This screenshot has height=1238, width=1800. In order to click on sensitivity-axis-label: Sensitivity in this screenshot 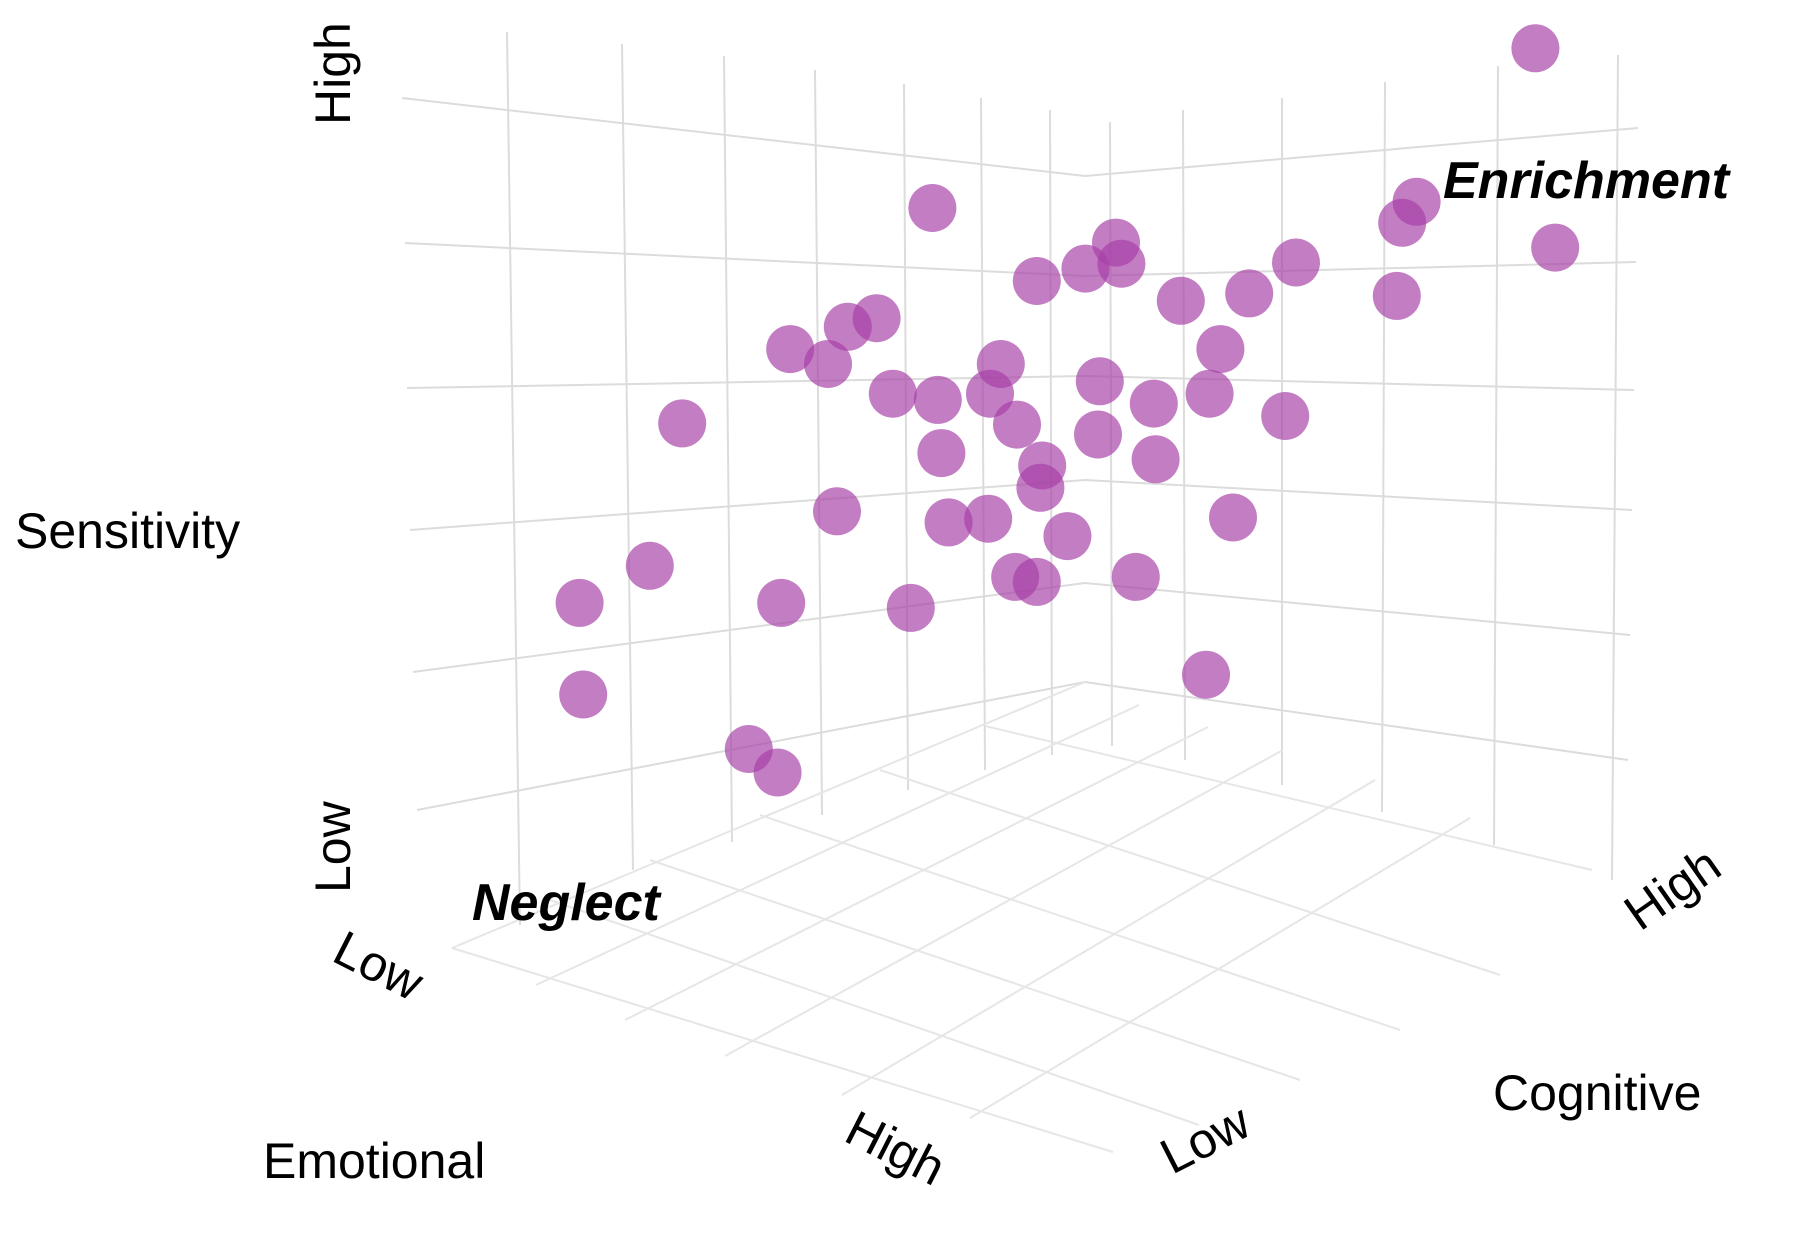, I will do `click(127, 531)`.